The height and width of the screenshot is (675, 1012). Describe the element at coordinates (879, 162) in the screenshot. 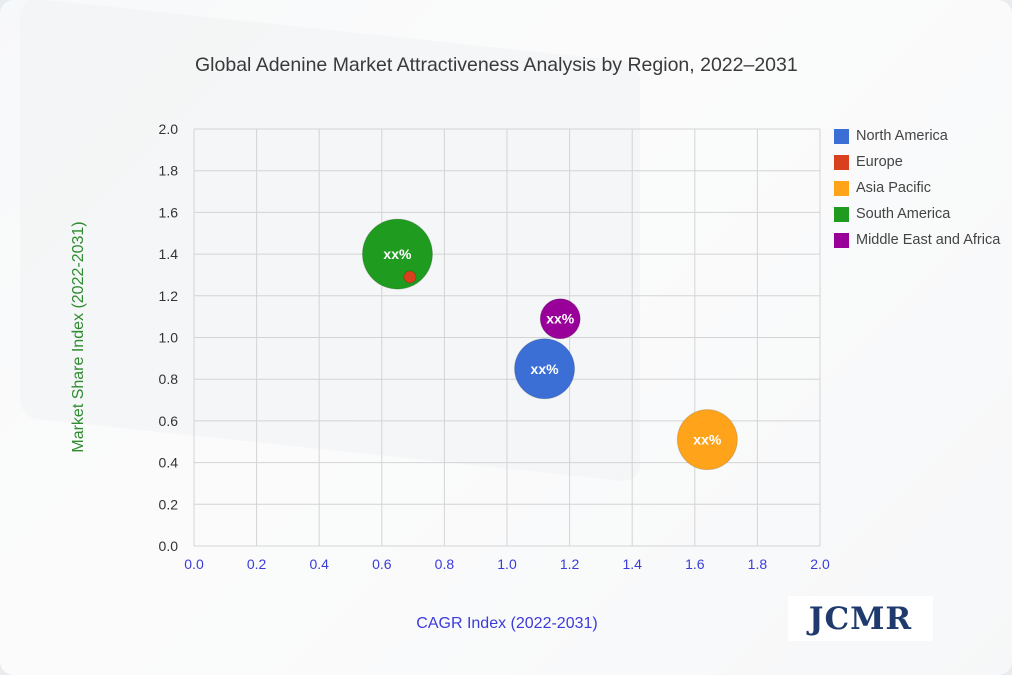

I see `legend-label: Europe` at that location.